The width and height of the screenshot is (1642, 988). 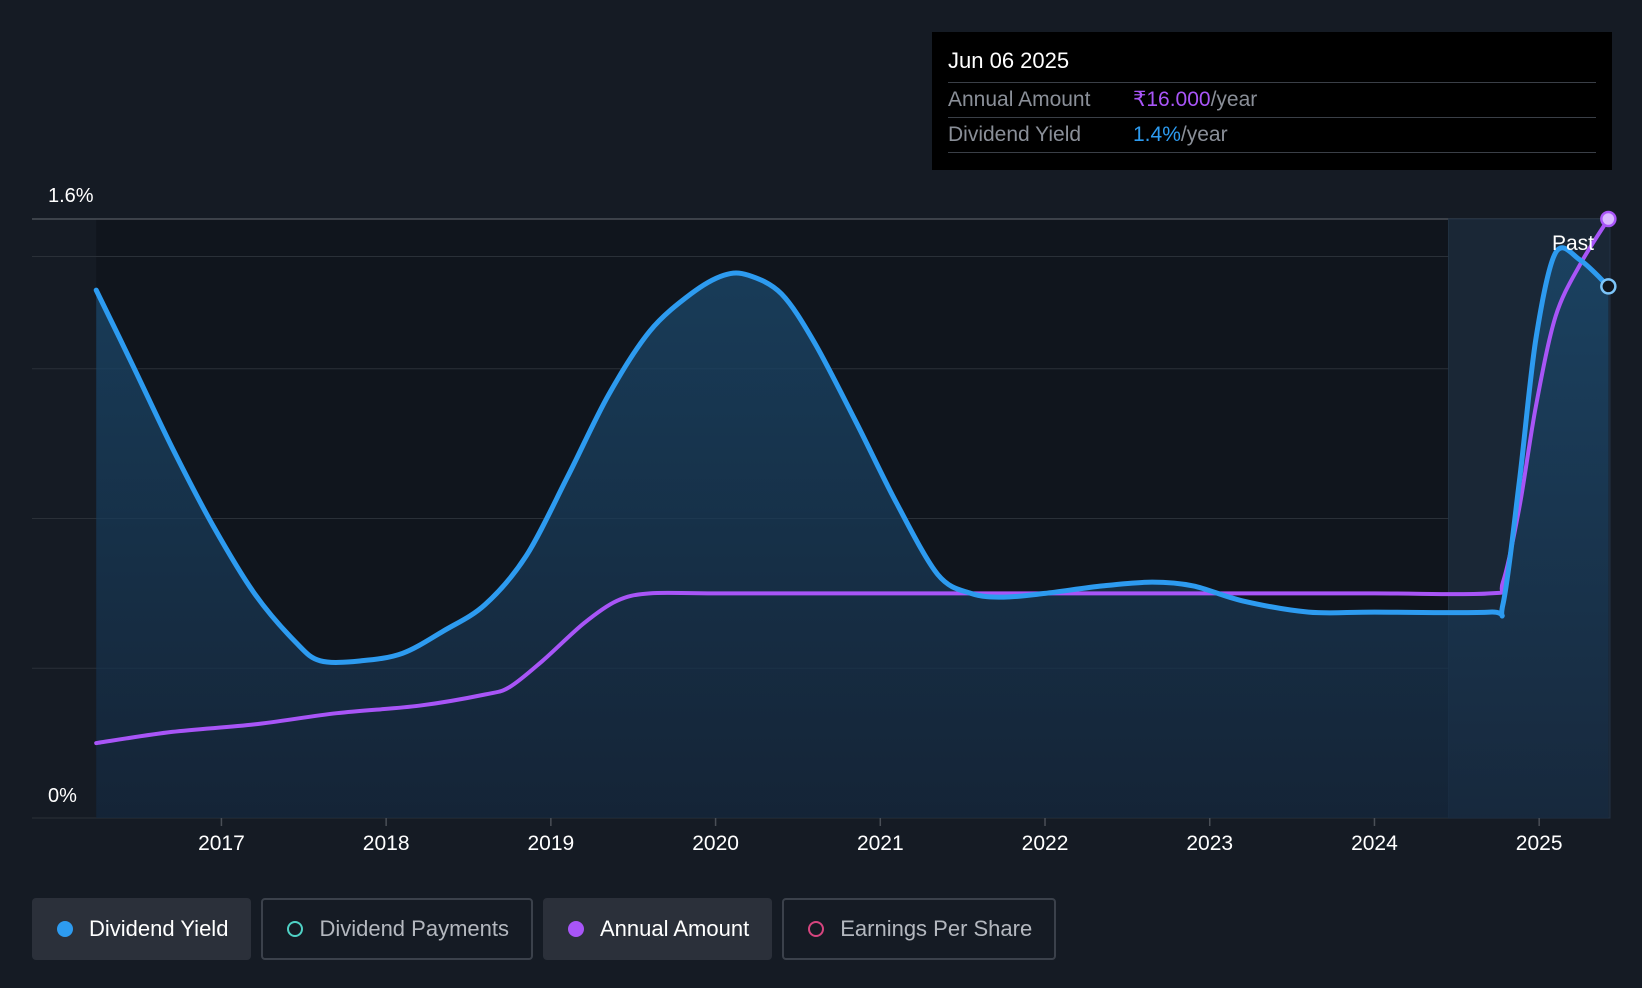 What do you see at coordinates (1272, 135) in the screenshot?
I see `tooltip-row-dividend-yield: Dividend Yield 1.4% /year` at bounding box center [1272, 135].